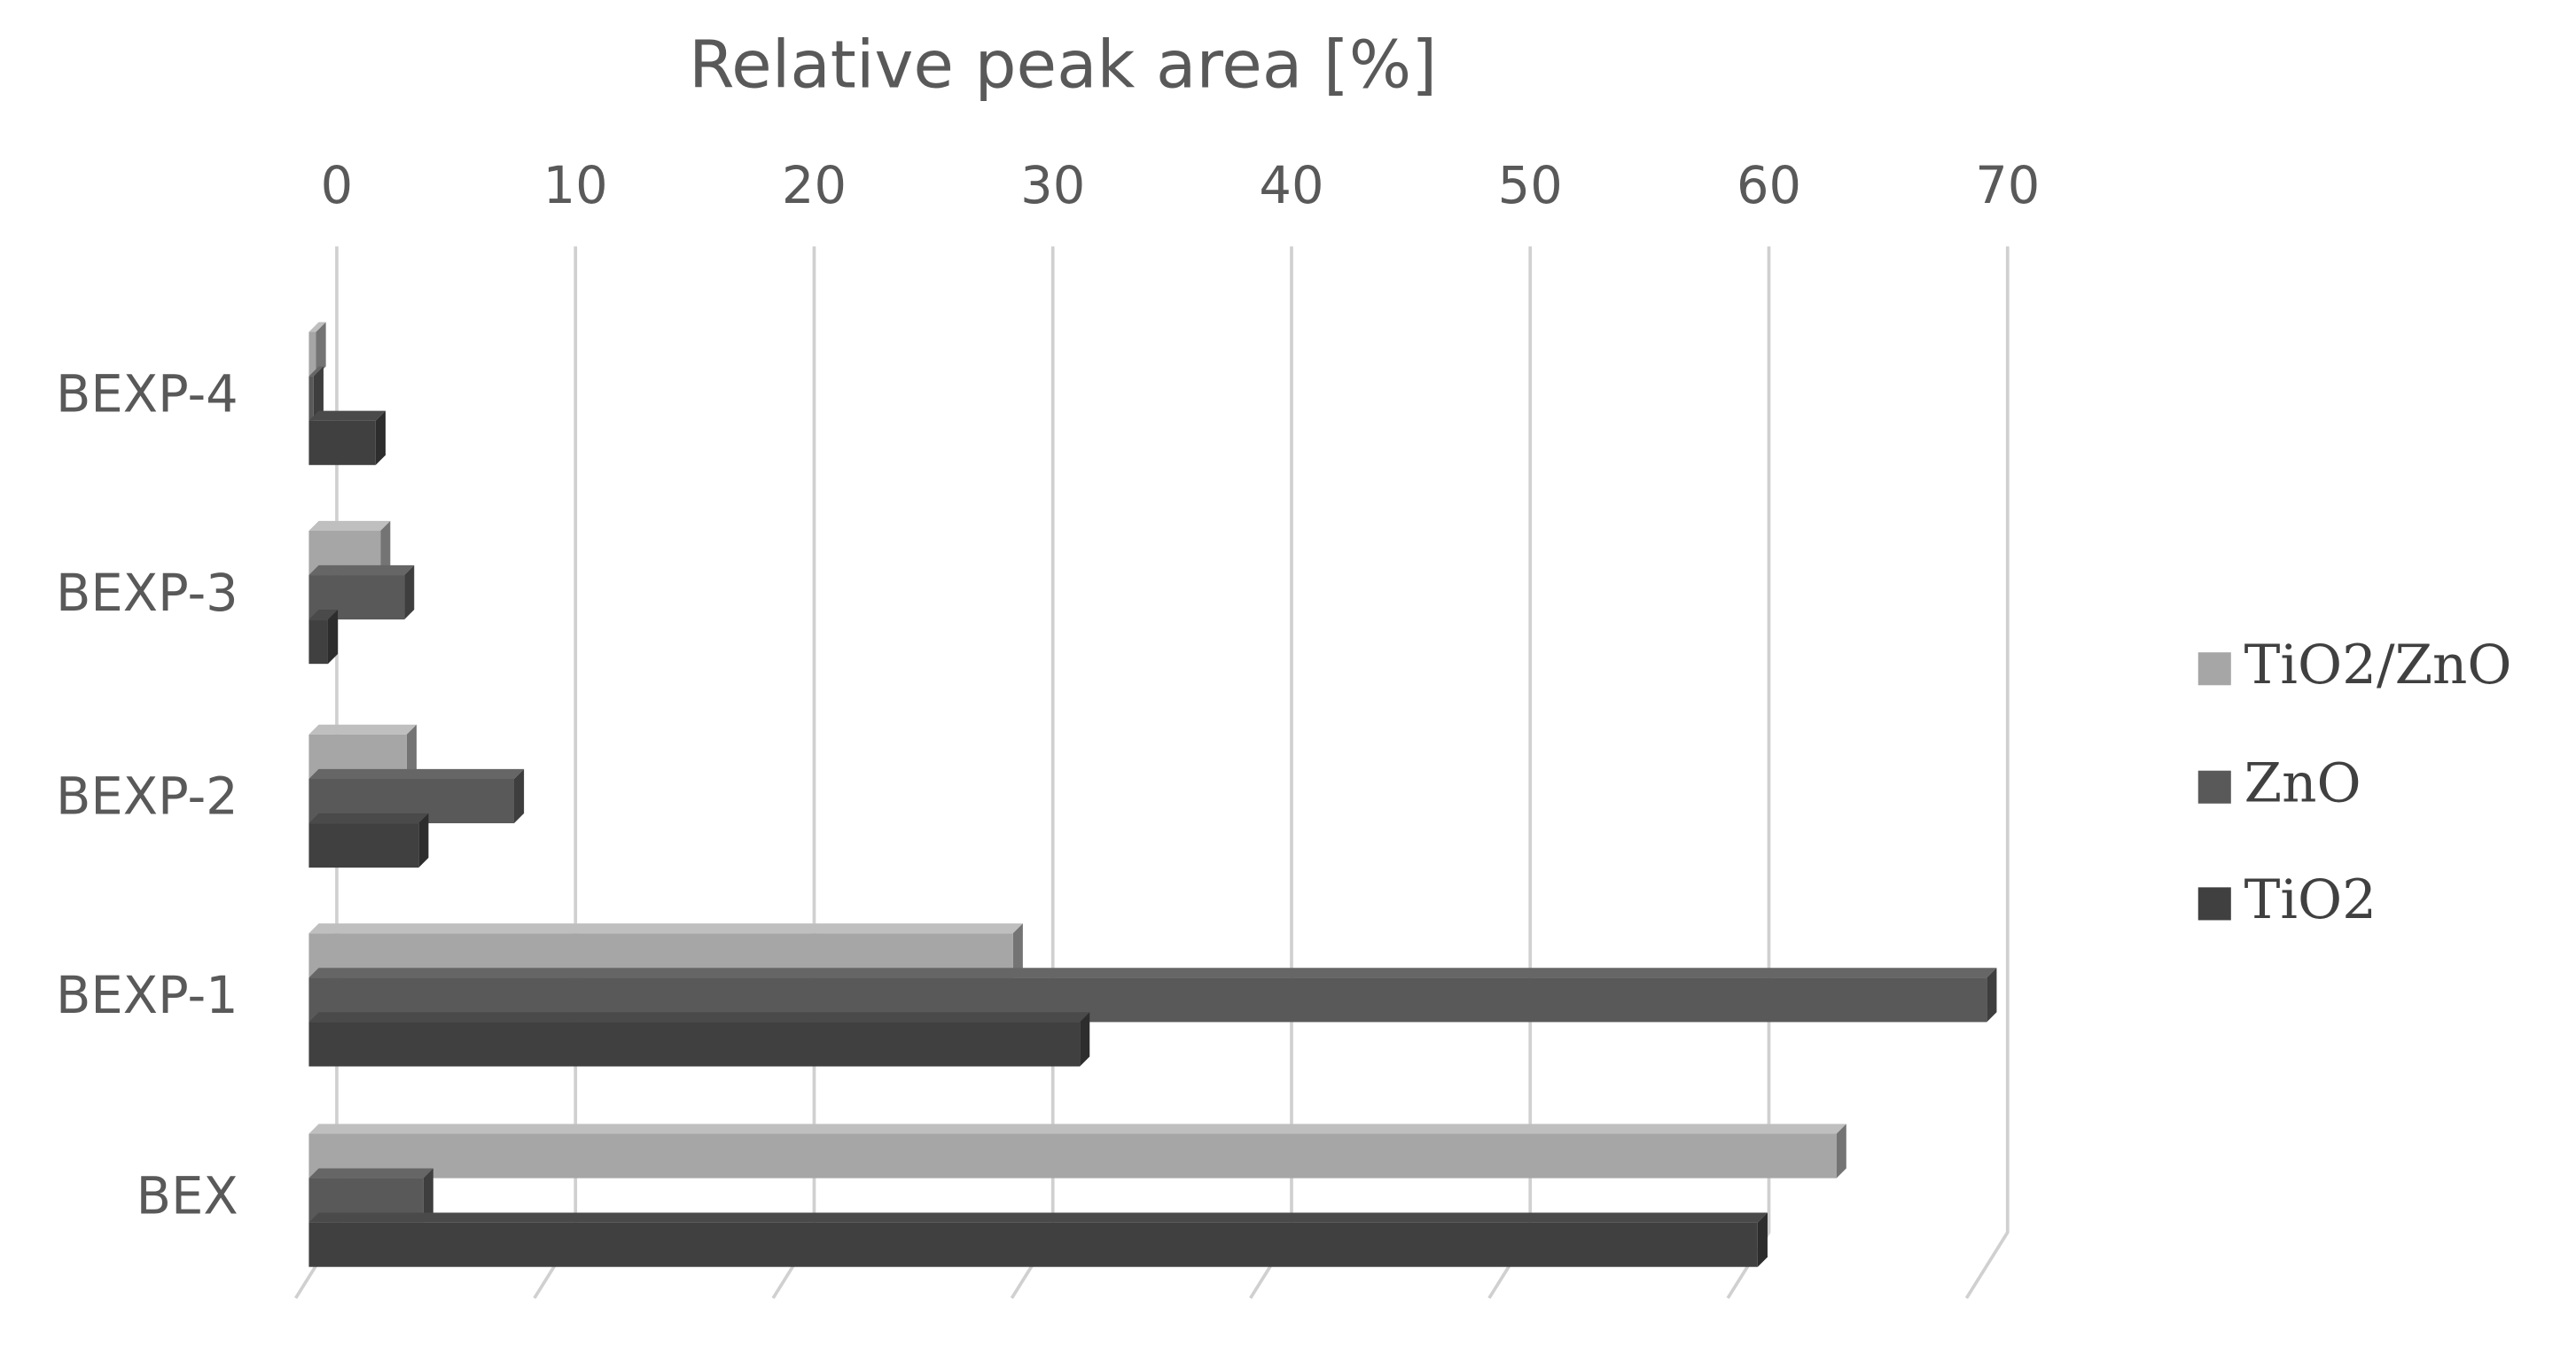 The height and width of the screenshot is (1354, 2576). What do you see at coordinates (147, 797) in the screenshot?
I see `y-tick-label: BEXP-2` at bounding box center [147, 797].